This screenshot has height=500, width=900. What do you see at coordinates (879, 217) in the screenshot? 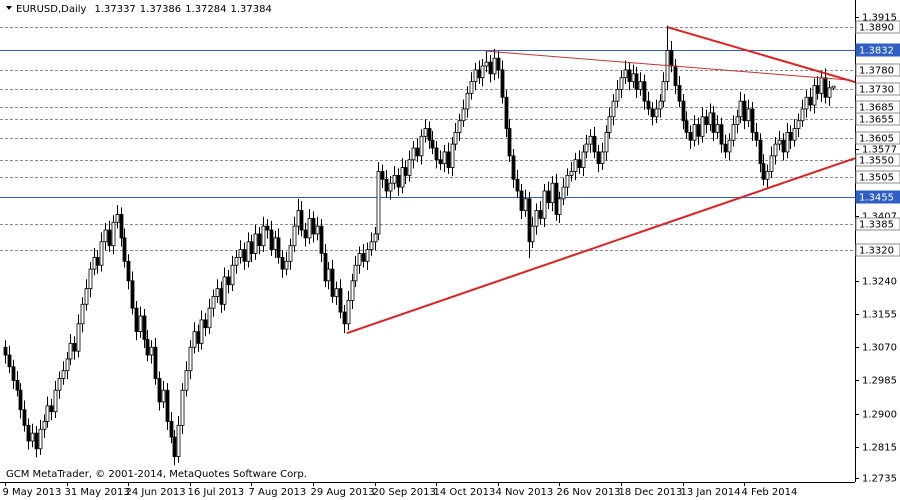
I see `y-tick-label: 1.3407` at bounding box center [879, 217].